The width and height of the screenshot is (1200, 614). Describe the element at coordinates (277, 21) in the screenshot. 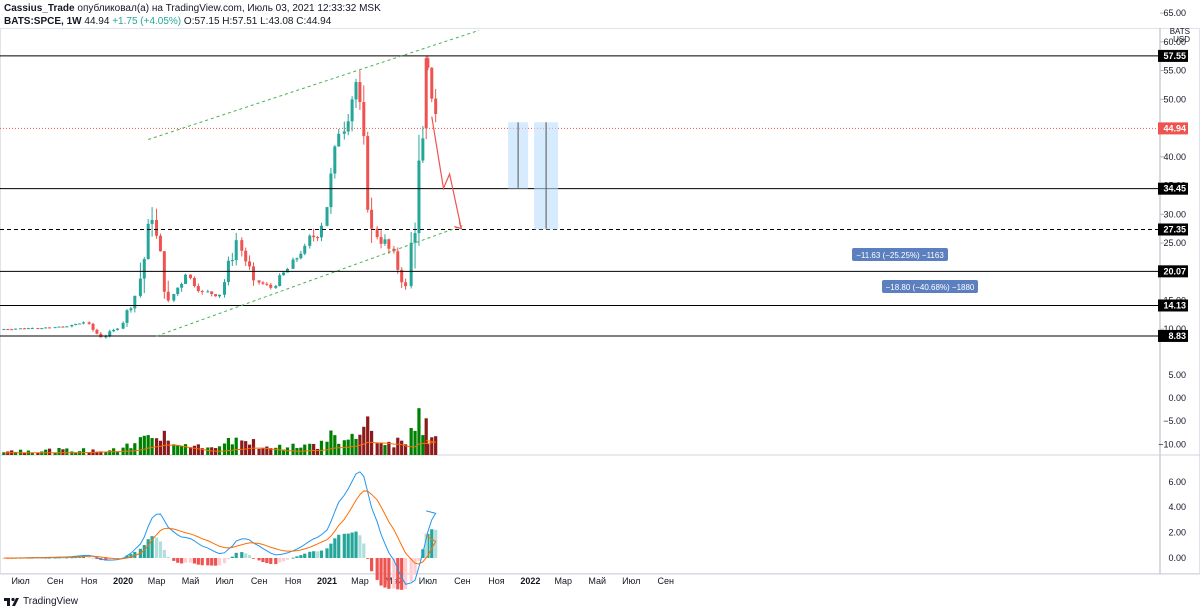

I see `ohlc-low: L:43.08` at that location.